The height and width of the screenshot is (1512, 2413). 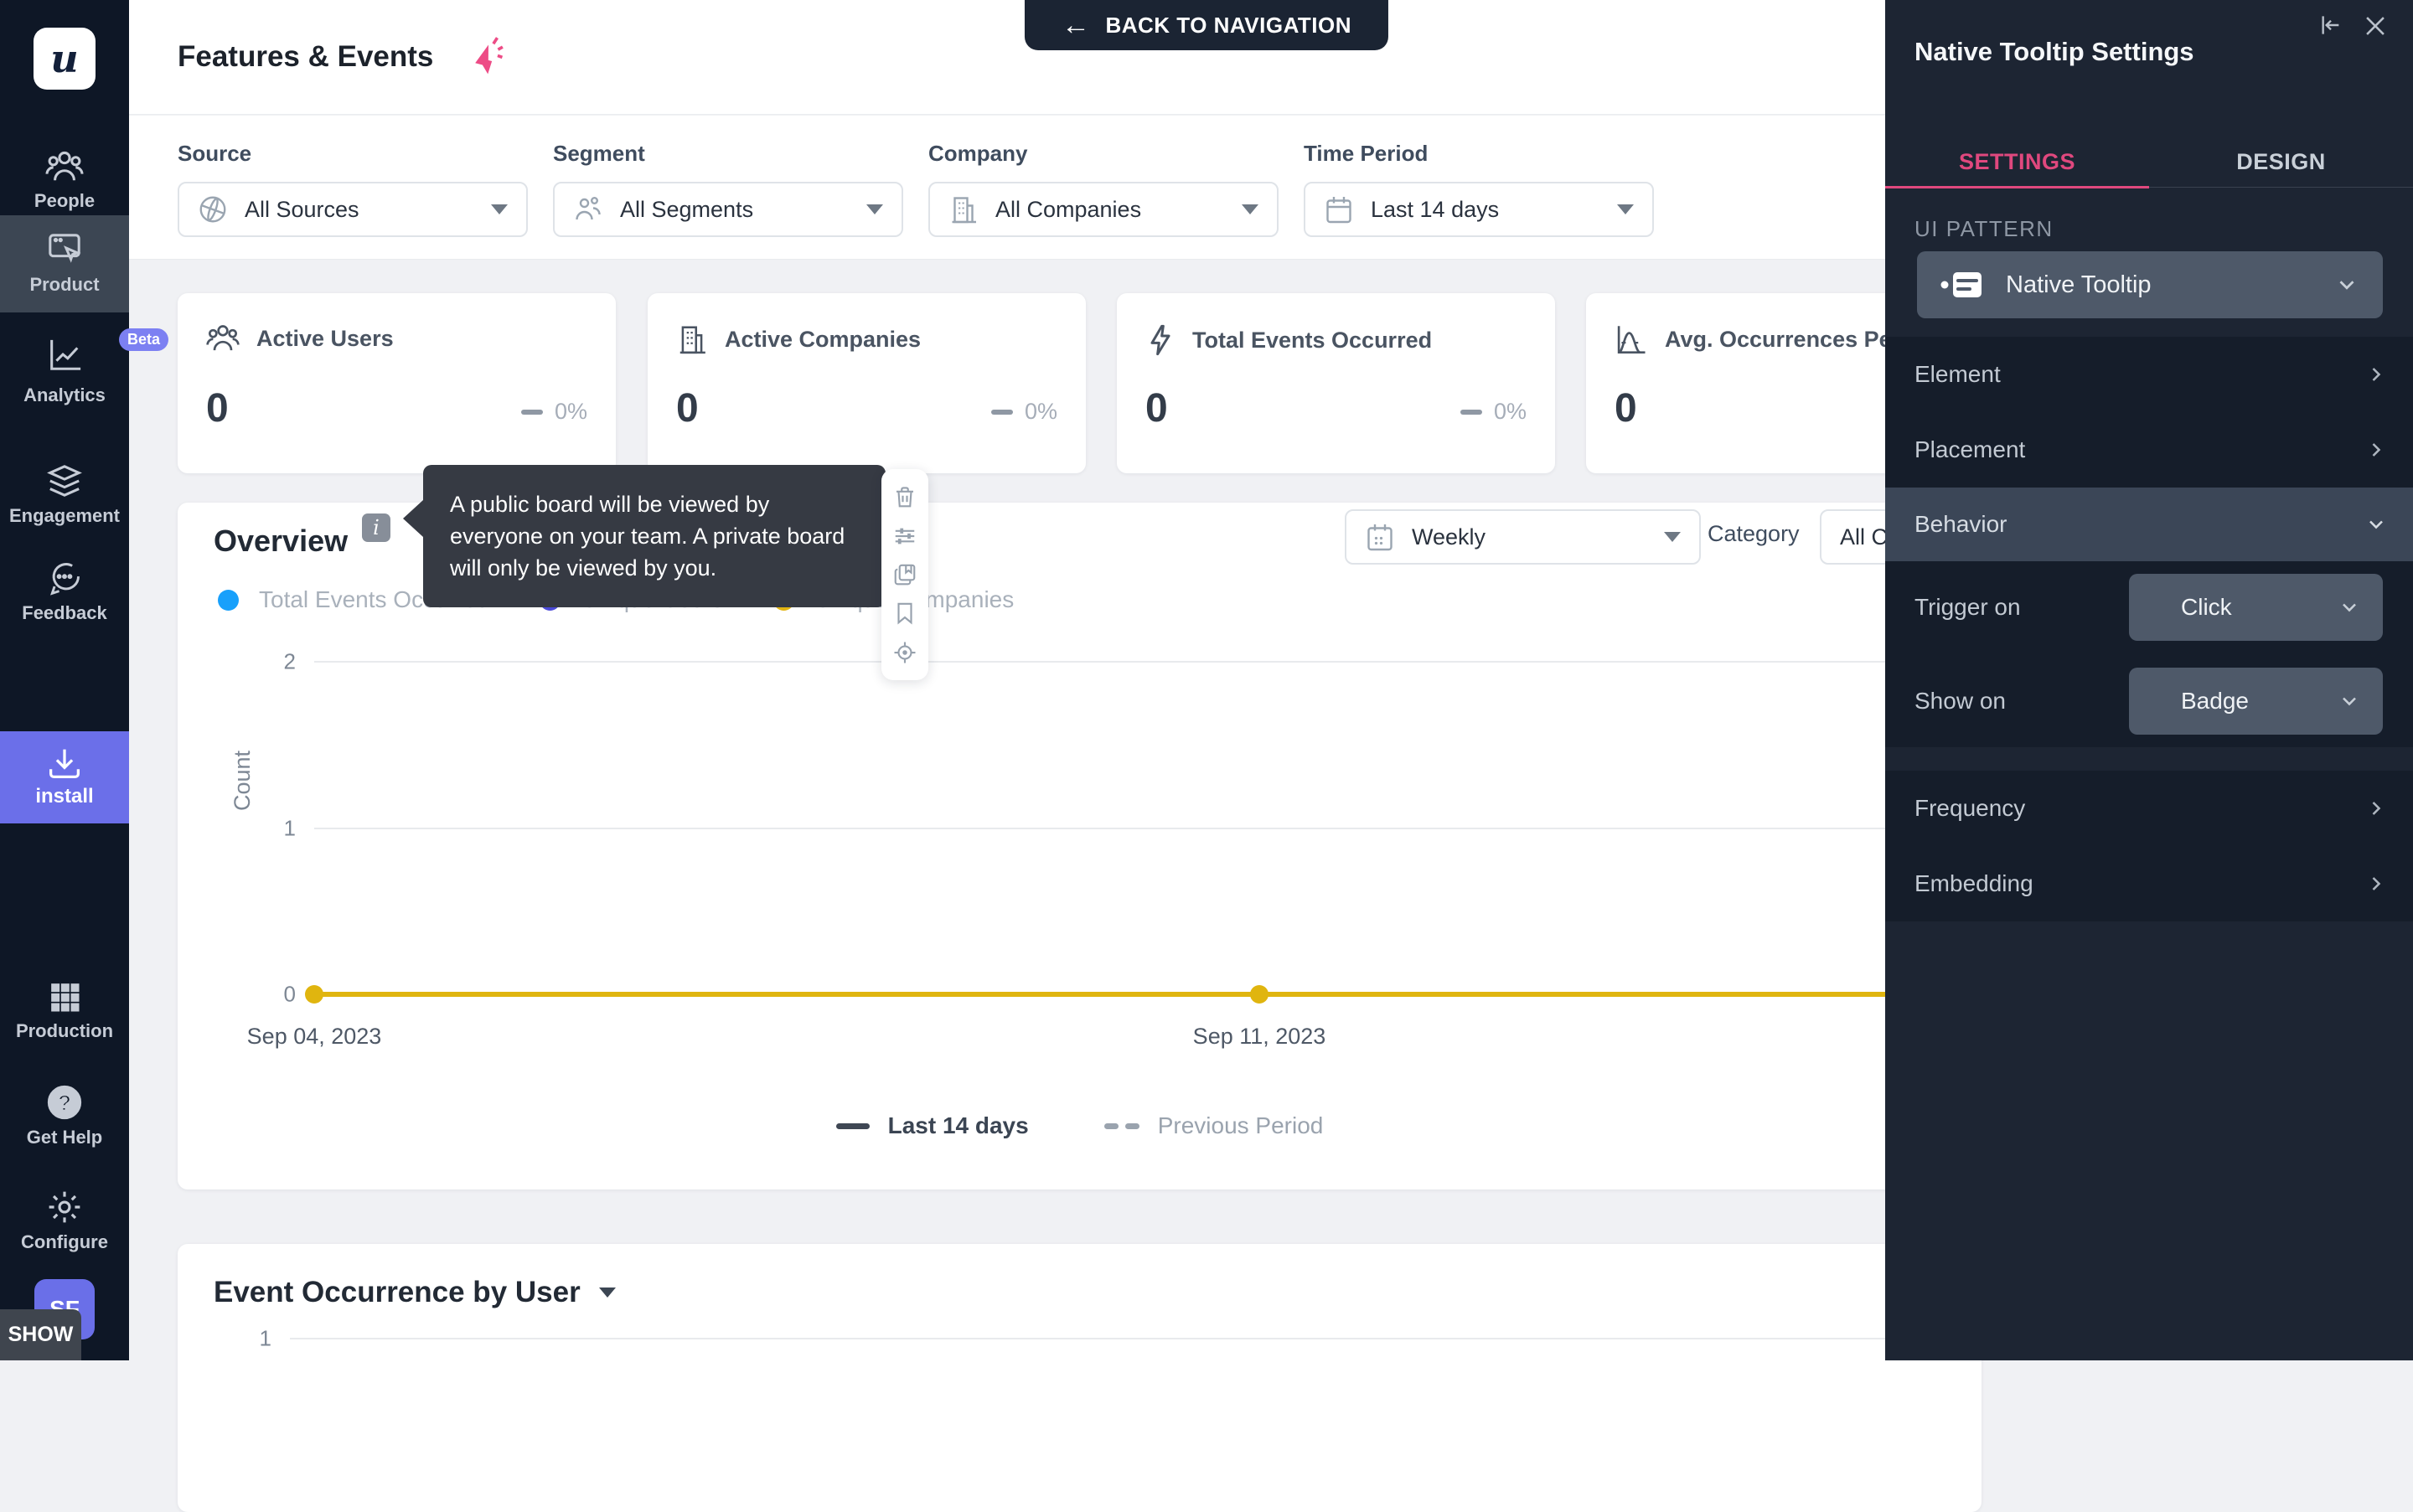 I want to click on stat-card-total-events: Total Events Occurred 0 0%, so click(x=1336, y=383).